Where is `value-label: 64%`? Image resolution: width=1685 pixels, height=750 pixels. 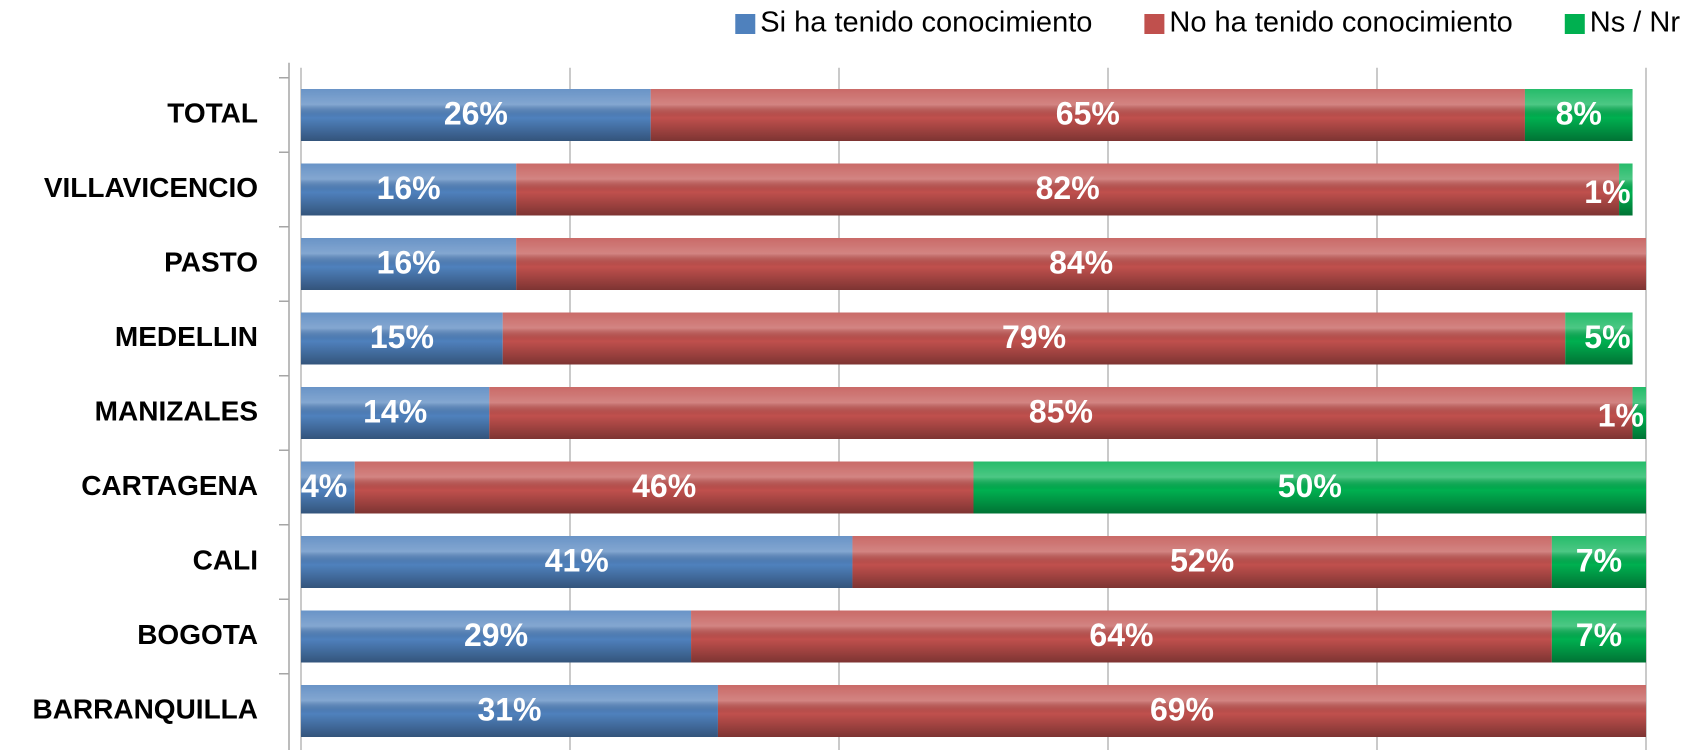 value-label: 64% is located at coordinates (1121, 635).